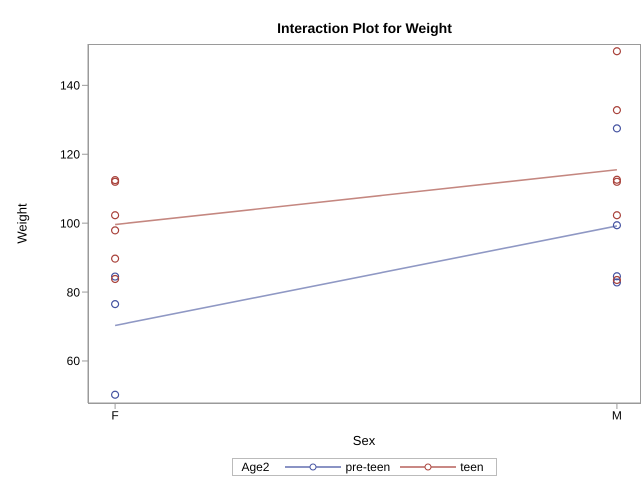  Describe the element at coordinates (255, 467) in the screenshot. I see `legend-title: Age2` at that location.